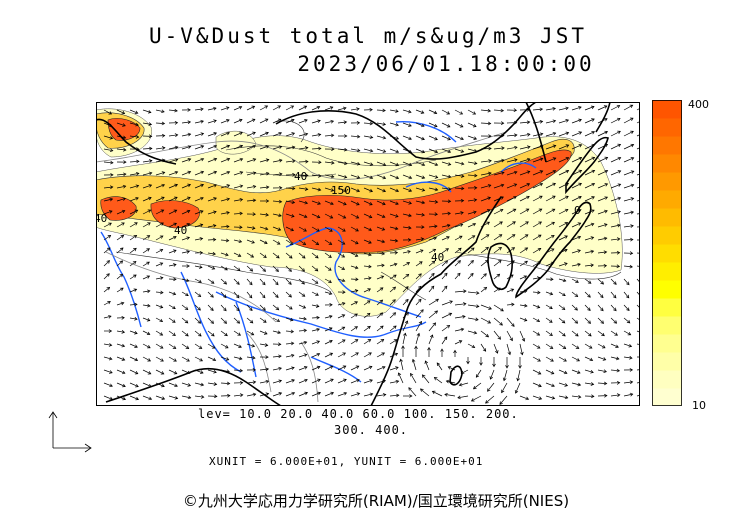  I want to click on colorbar-step, so click(667, 361).